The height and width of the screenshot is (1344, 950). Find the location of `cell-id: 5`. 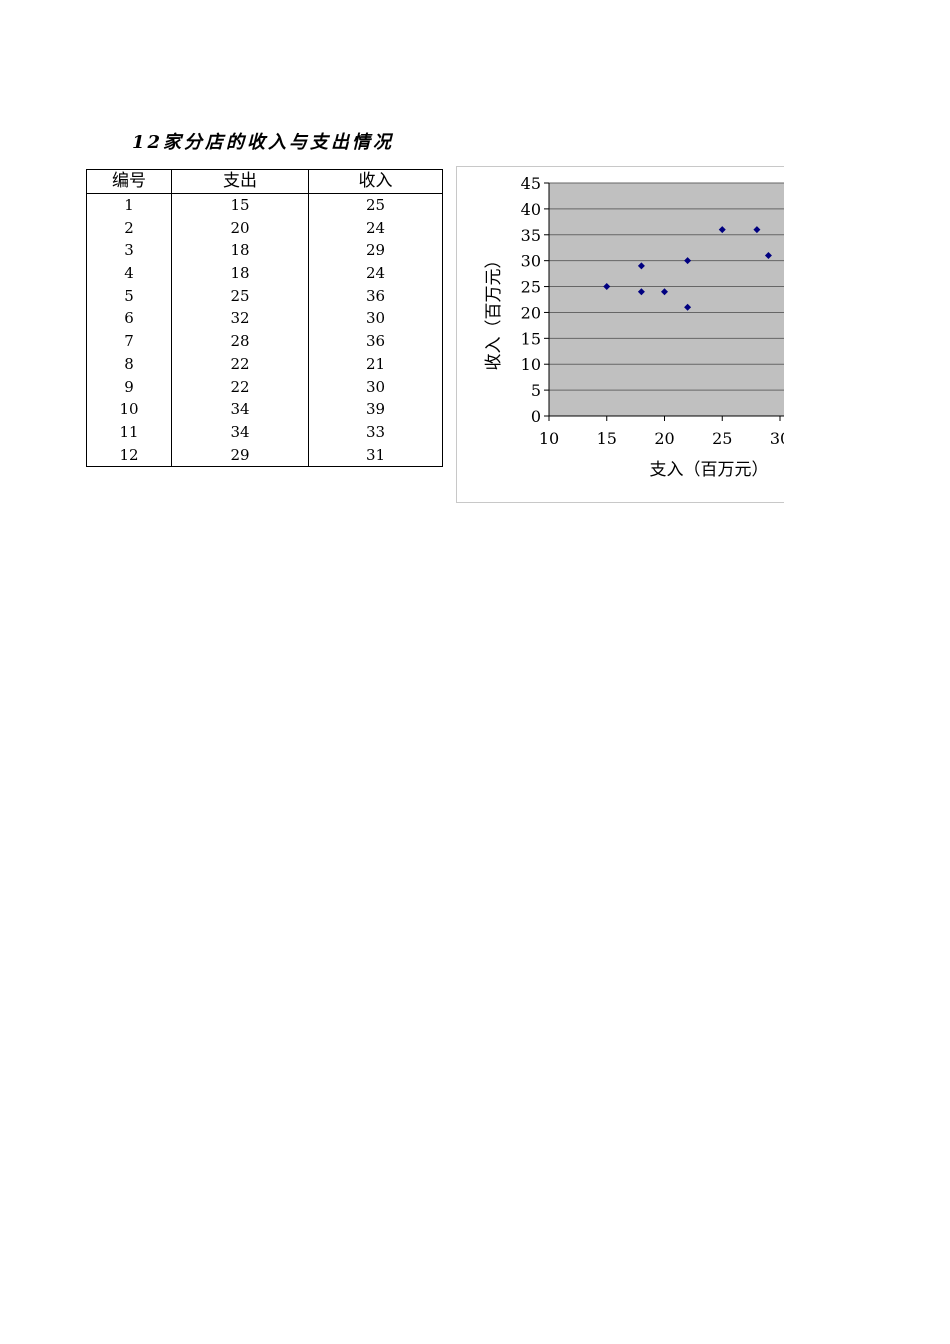

cell-id: 5 is located at coordinates (129, 296).